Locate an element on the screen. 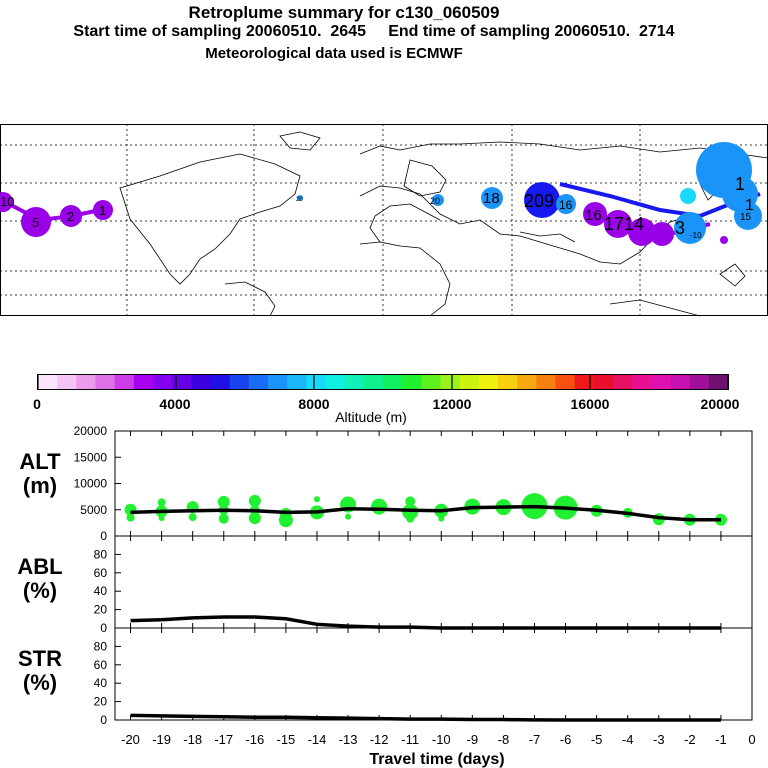 The width and height of the screenshot is (768, 768). trajectory-markers is located at coordinates (381, 194).